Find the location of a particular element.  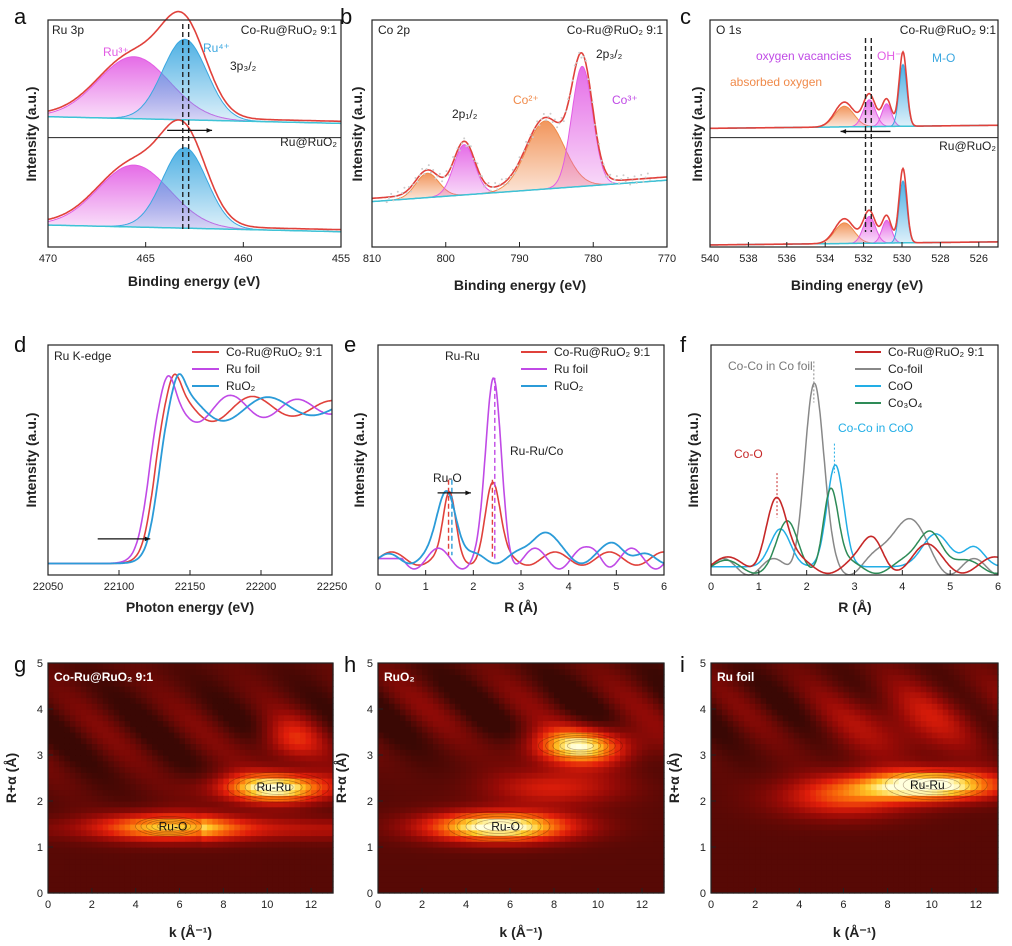

x-tick-label: 2 is located at coordinates (92, 905).